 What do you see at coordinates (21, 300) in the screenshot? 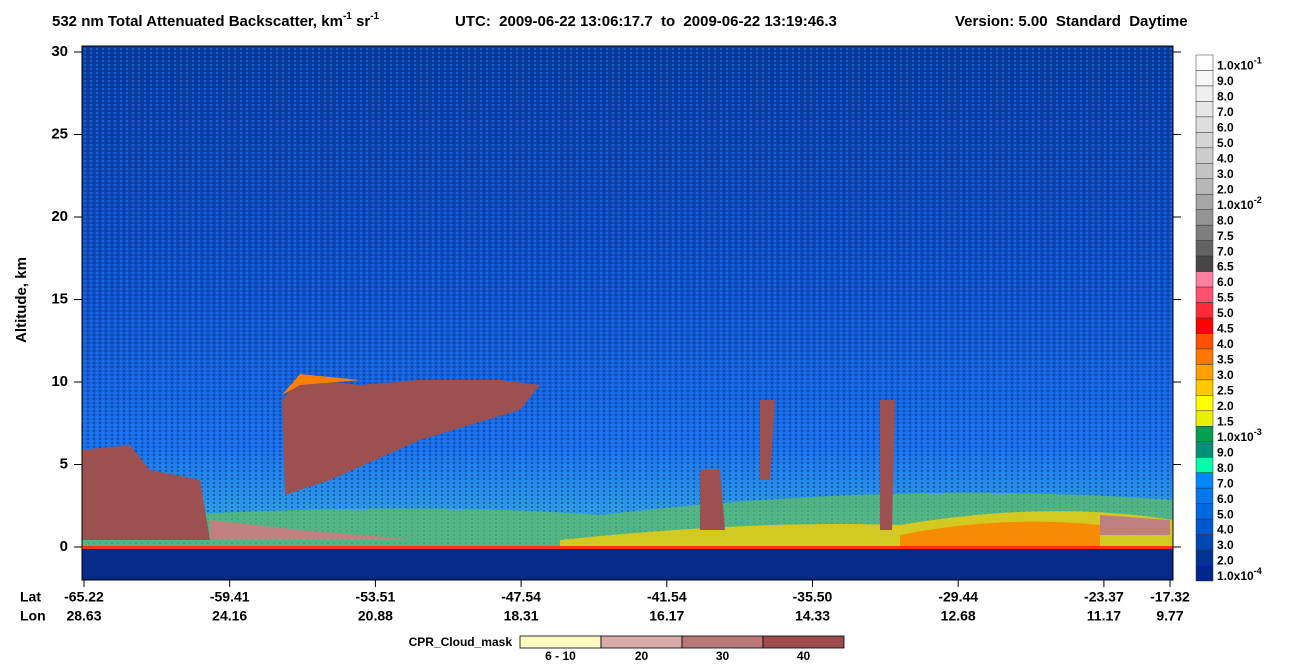
I see `y-axis-label: Altitude, km` at bounding box center [21, 300].